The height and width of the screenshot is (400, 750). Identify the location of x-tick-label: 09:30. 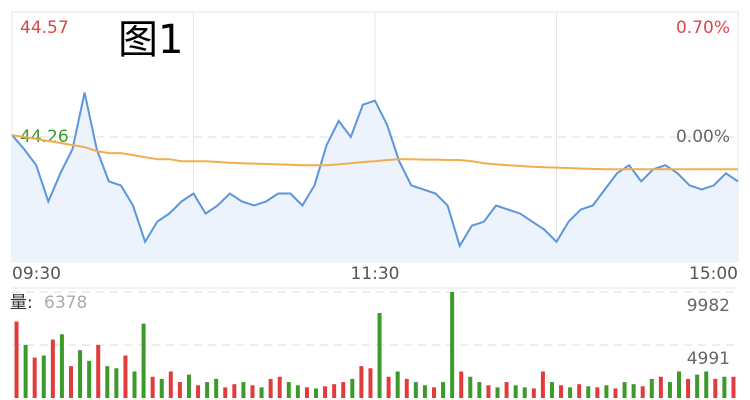
(36, 274).